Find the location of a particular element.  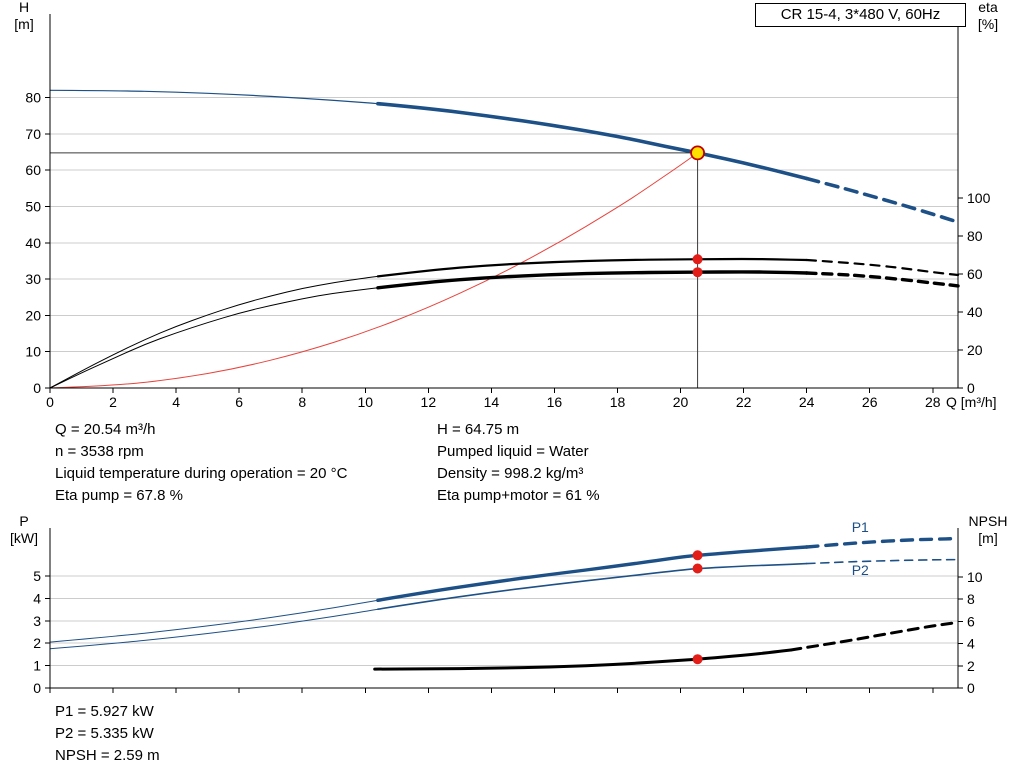

p2-low-flow is located at coordinates (214, 629).